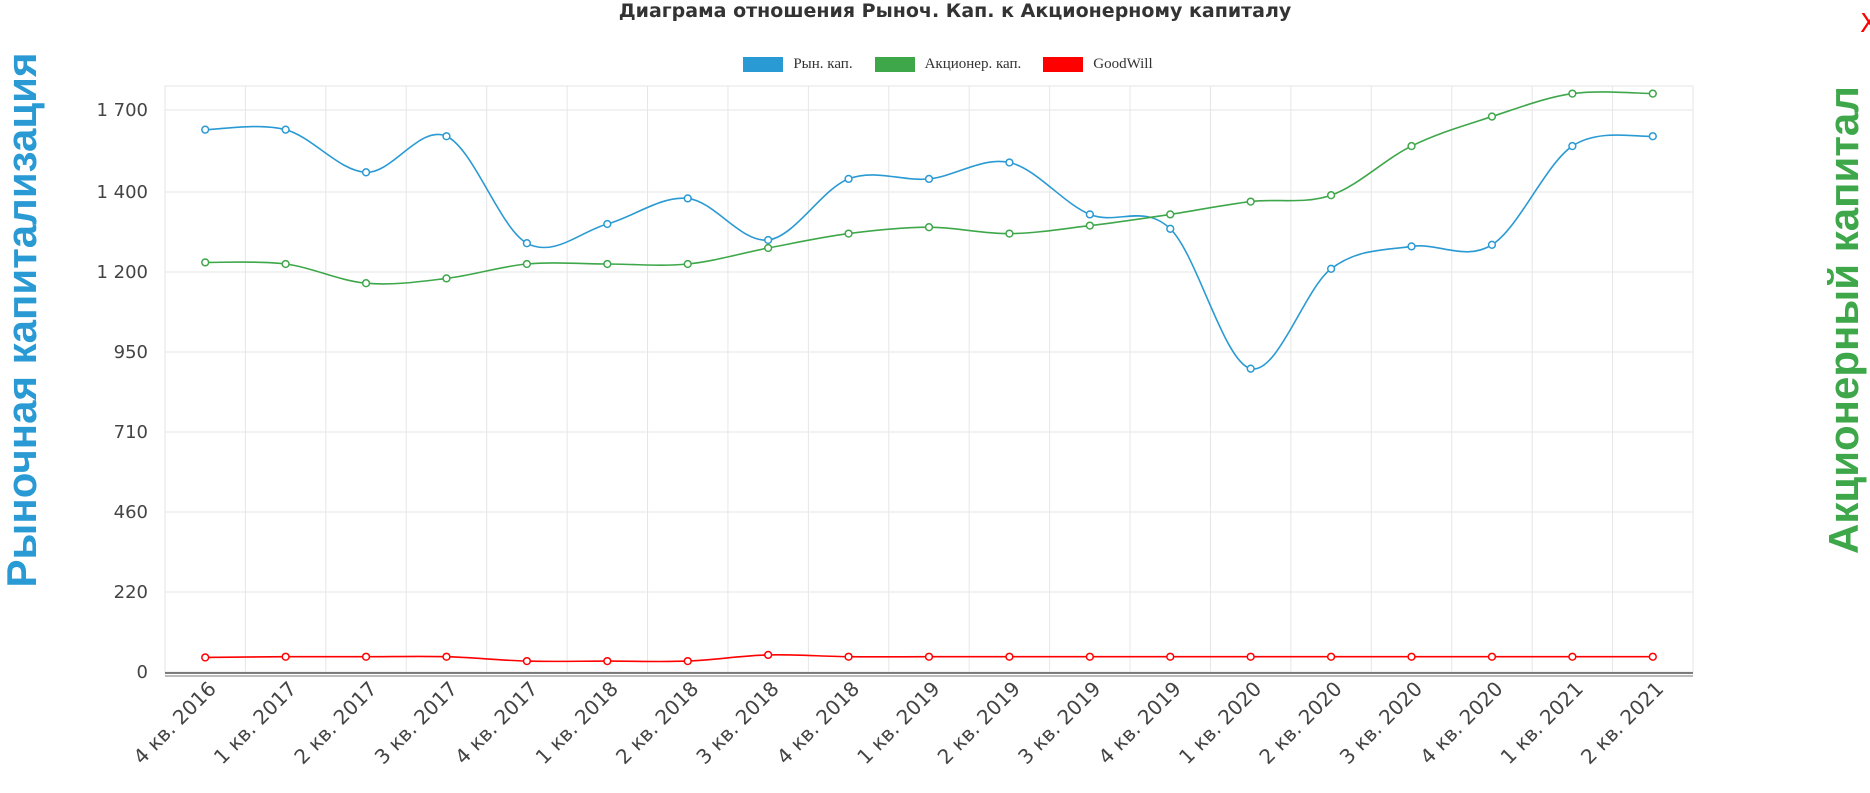  What do you see at coordinates (823, 64) in the screenshot?
I see `legend-label-market-cap: Рын. кап.` at bounding box center [823, 64].